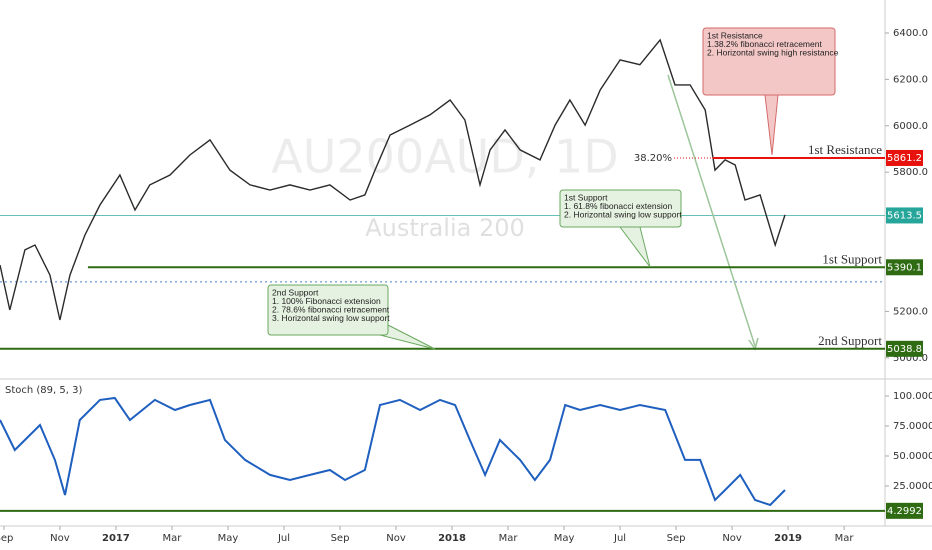 This screenshot has height=550, width=932. What do you see at coordinates (773, 52) in the screenshot?
I see `callout-text: 2. Horizontal swing high resistance` at bounding box center [773, 52].